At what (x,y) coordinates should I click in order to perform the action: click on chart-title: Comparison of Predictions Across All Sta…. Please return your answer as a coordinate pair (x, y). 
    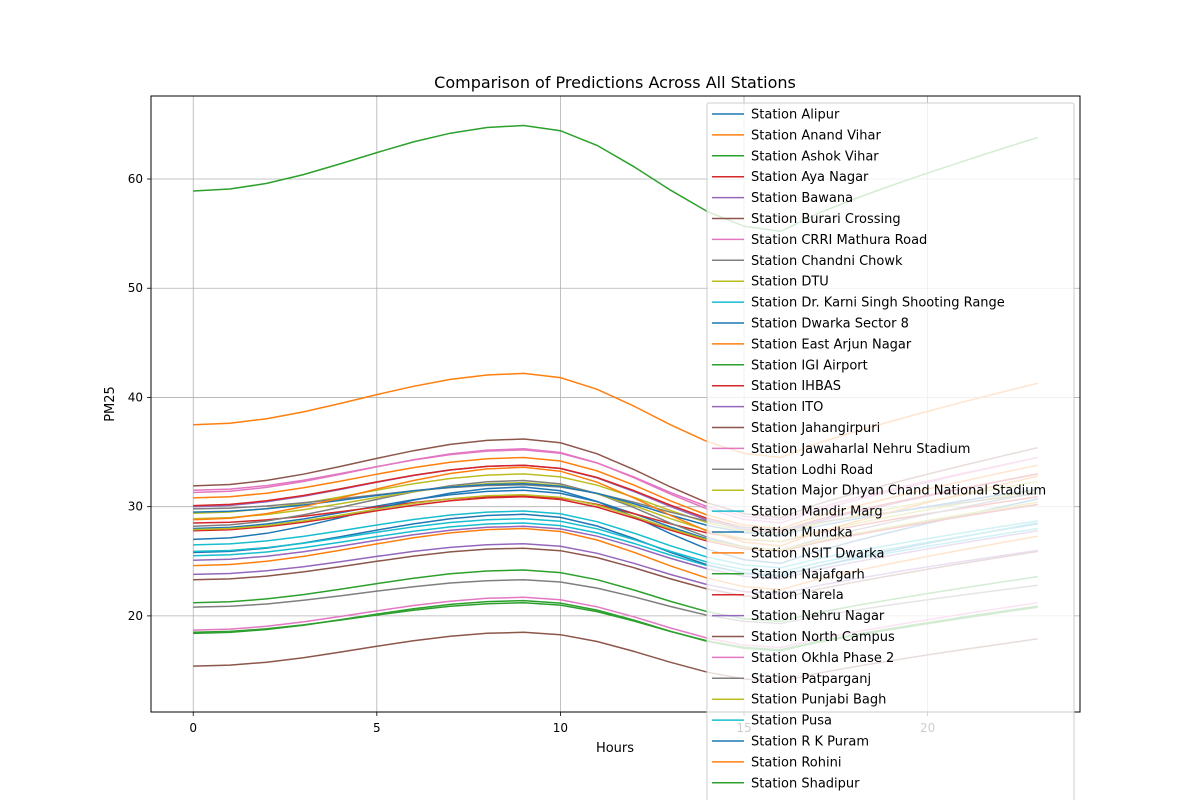
    Looking at the image, I should click on (615, 82).